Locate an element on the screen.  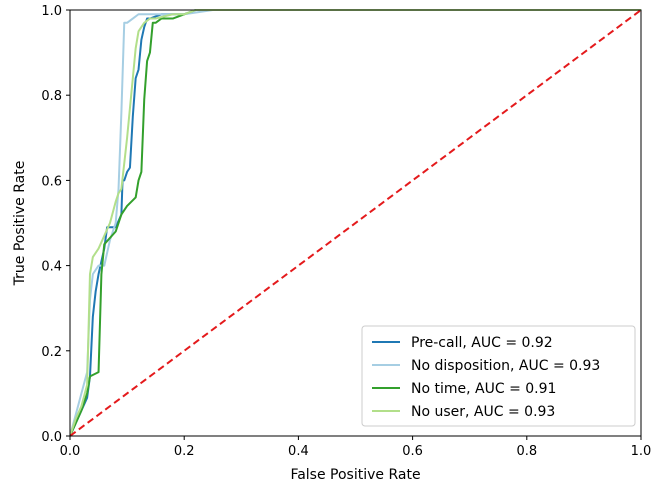
legend-entry-label: No time, AUC = 0.91 is located at coordinates (483, 389).